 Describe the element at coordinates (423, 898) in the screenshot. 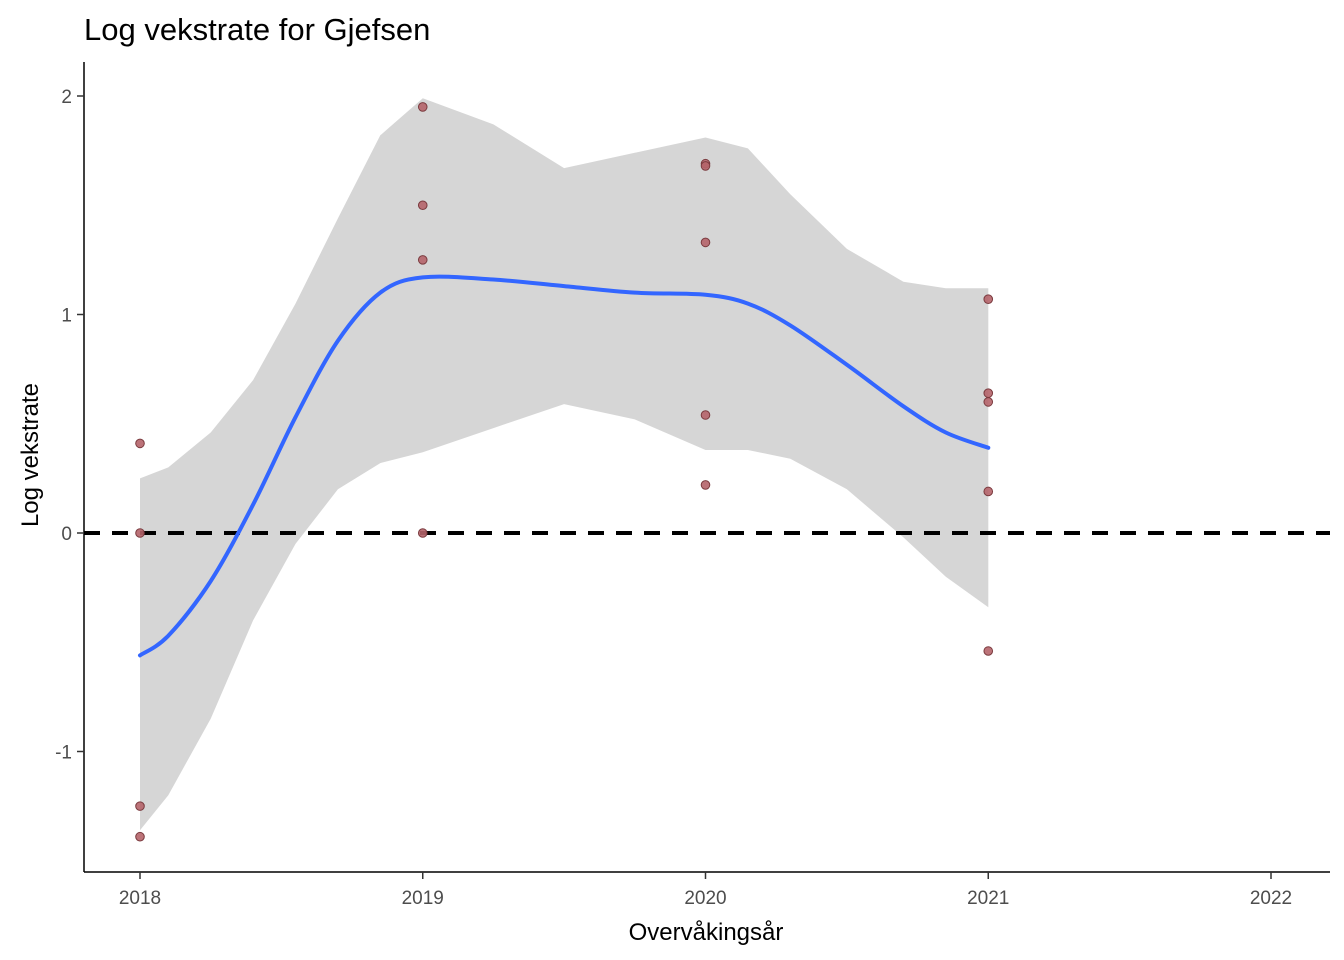

I see `x-tick-label-2019: 2019` at that location.